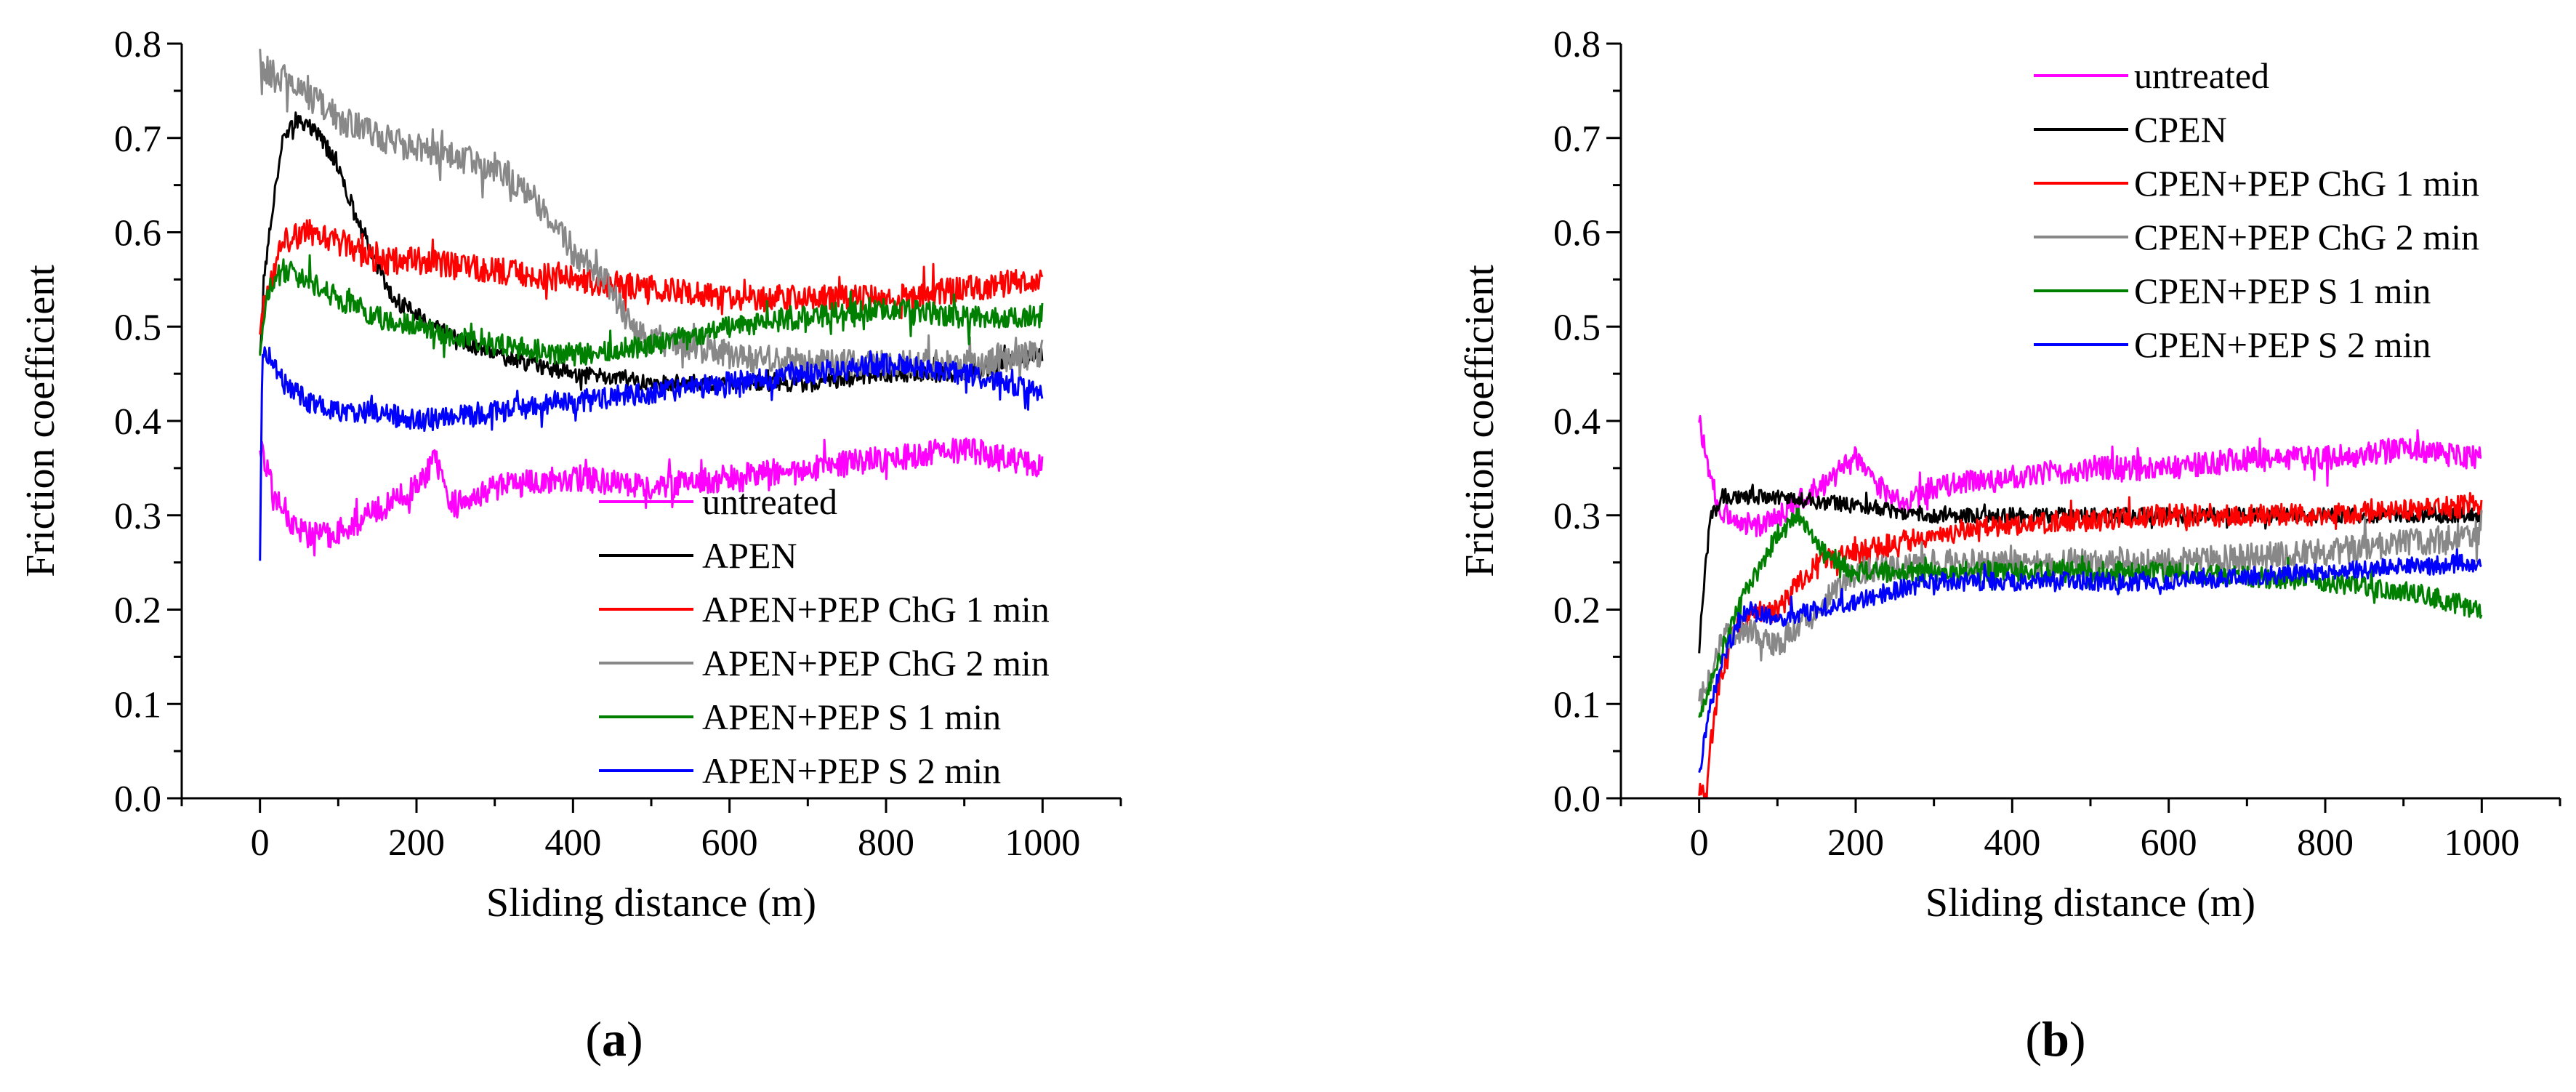  What do you see at coordinates (2306, 237) in the screenshot?
I see `legend-label: CPEN+PEP ChG 2 min` at bounding box center [2306, 237].